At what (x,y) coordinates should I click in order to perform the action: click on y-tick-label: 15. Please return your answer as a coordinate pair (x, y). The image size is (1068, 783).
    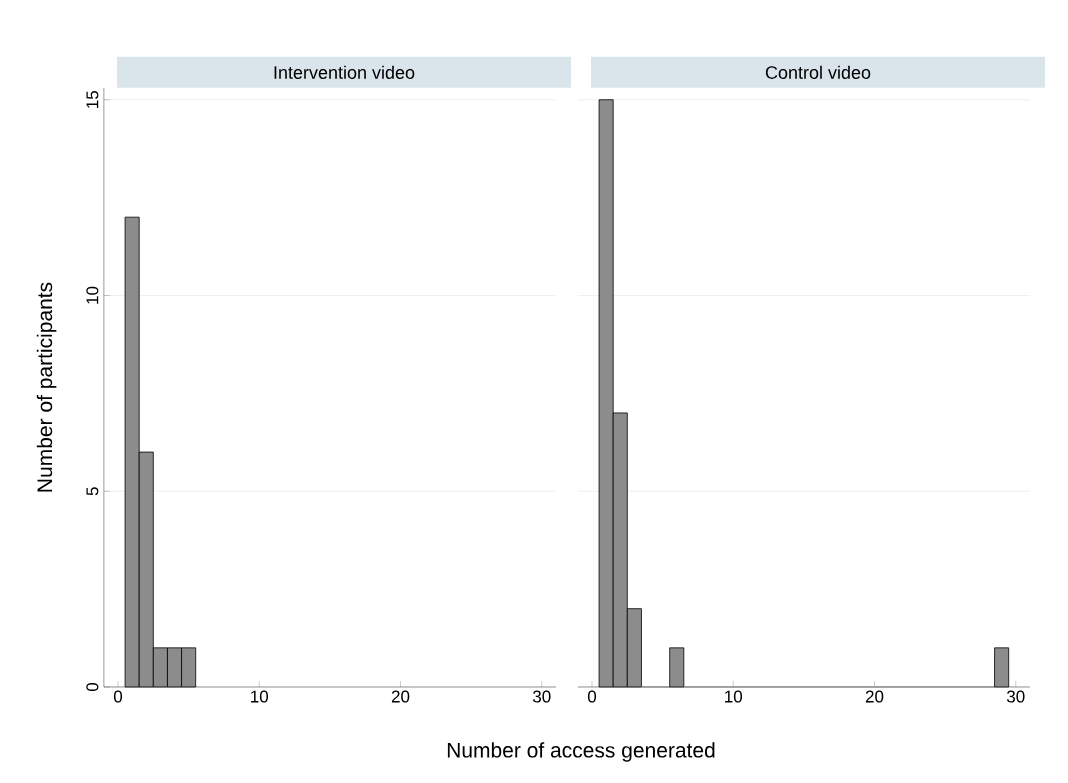
    Looking at the image, I should click on (92, 99).